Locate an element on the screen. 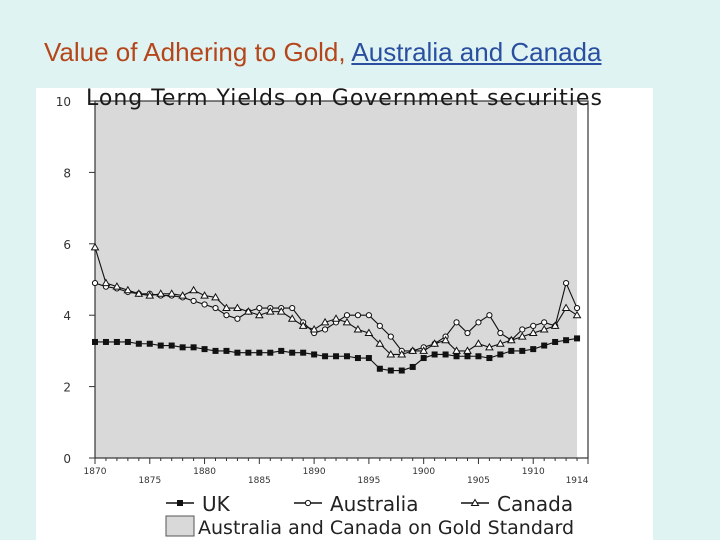  x-tick-label: 1914 is located at coordinates (577, 481).